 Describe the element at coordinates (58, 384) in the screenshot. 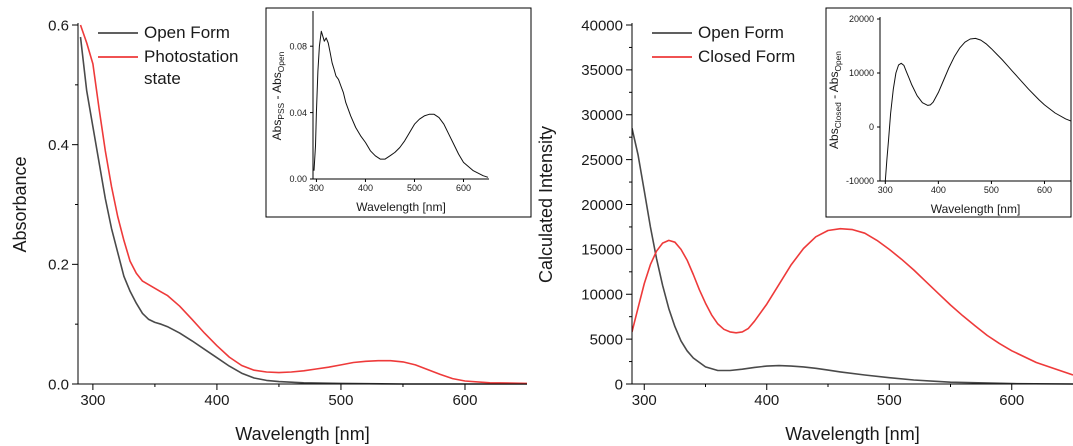

I see `left-main-y-tick-label: 0.0` at that location.